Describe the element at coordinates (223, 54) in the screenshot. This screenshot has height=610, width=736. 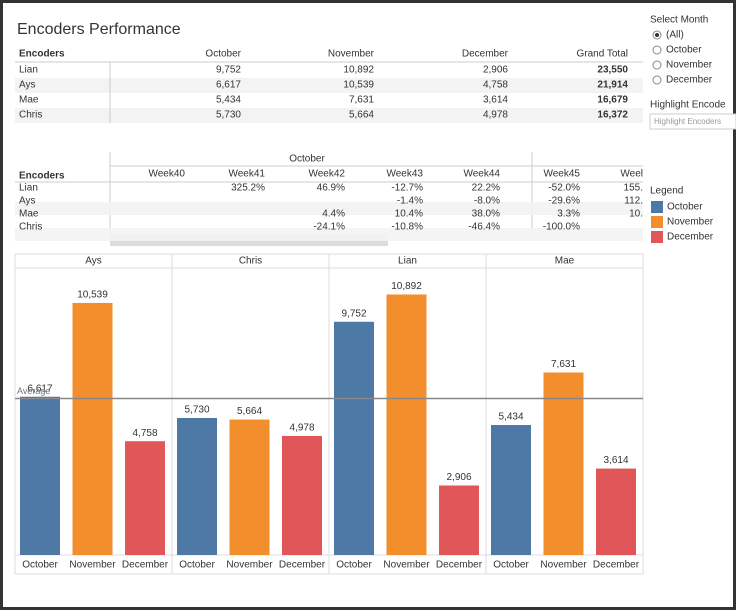
I see `column-header: October` at that location.